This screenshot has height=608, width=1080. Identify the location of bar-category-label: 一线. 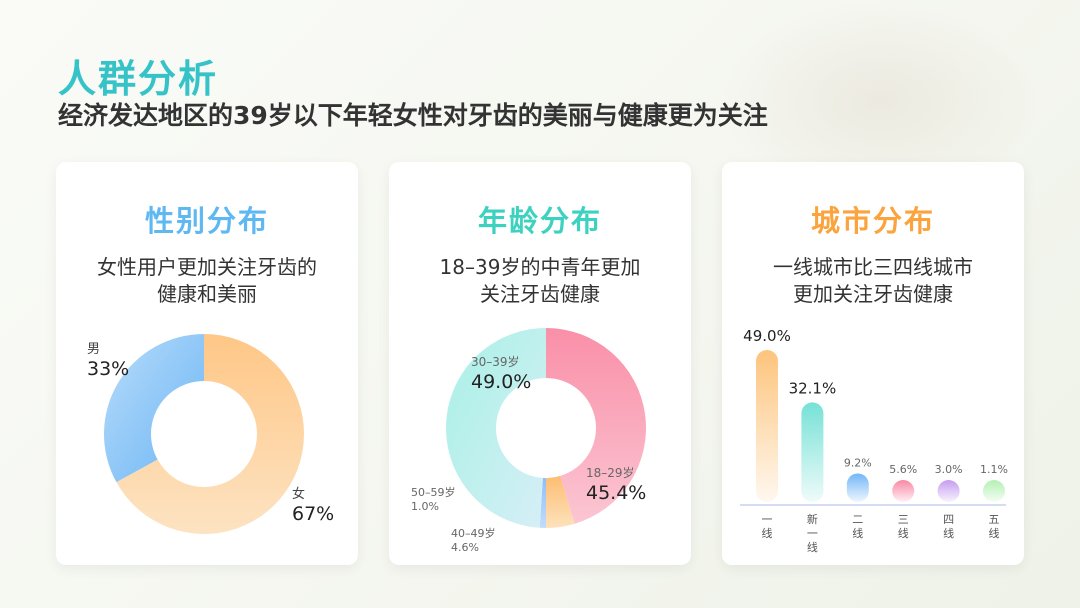
(767, 526).